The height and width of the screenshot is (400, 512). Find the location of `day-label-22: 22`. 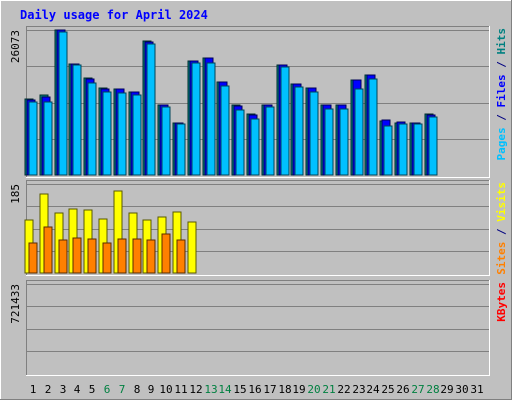

day-label-22: 22 is located at coordinates (343, 389).